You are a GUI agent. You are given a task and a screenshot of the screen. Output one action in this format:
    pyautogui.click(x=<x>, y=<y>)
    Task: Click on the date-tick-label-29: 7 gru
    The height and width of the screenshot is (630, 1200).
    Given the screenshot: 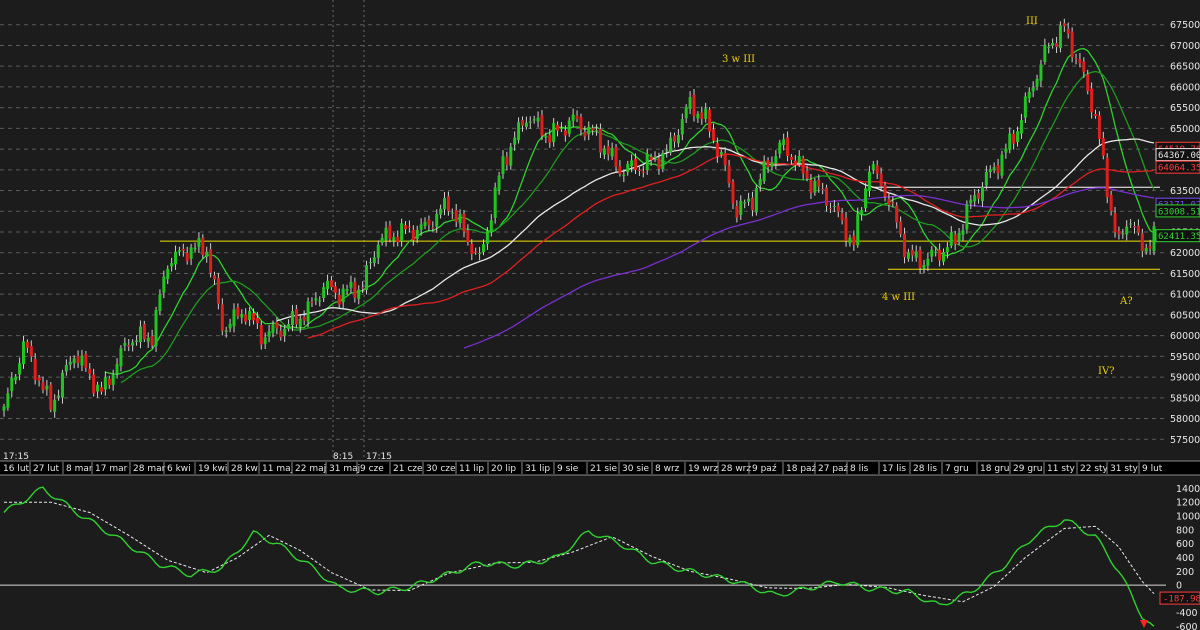 What is the action you would take?
    pyautogui.click(x=957, y=469)
    